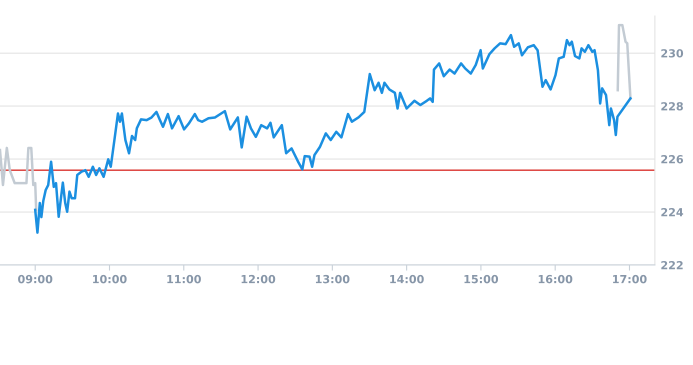 The image size is (693, 365). I want to click on x-tick-label: 17:00, so click(630, 279).